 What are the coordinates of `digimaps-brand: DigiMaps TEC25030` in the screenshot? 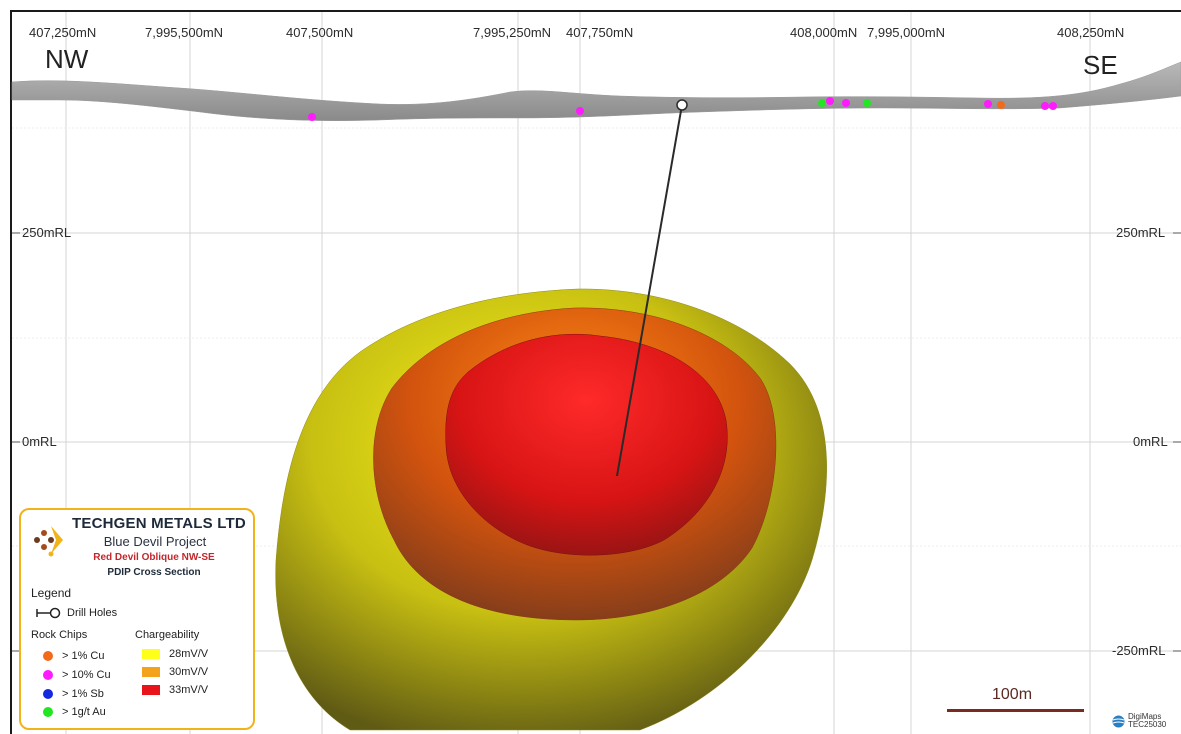 It's located at (1147, 721).